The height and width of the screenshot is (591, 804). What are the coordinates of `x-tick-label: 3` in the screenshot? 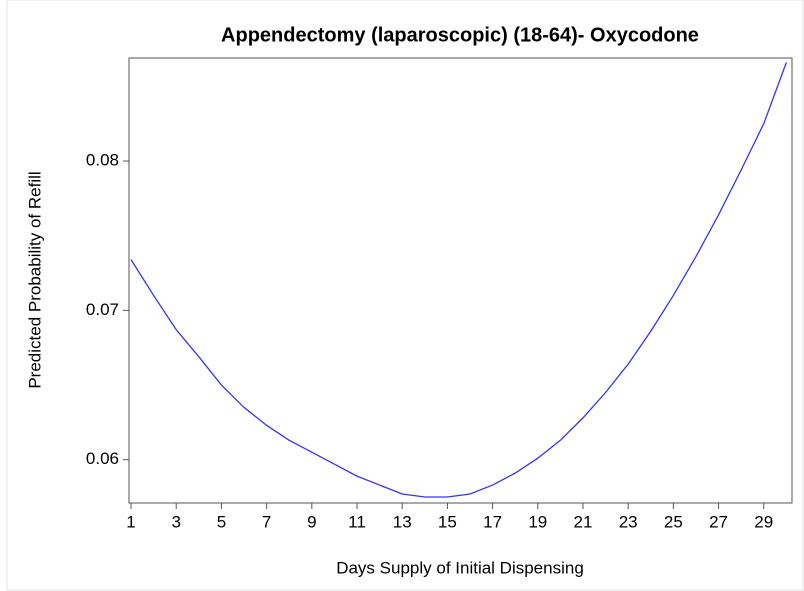 It's located at (175, 521).